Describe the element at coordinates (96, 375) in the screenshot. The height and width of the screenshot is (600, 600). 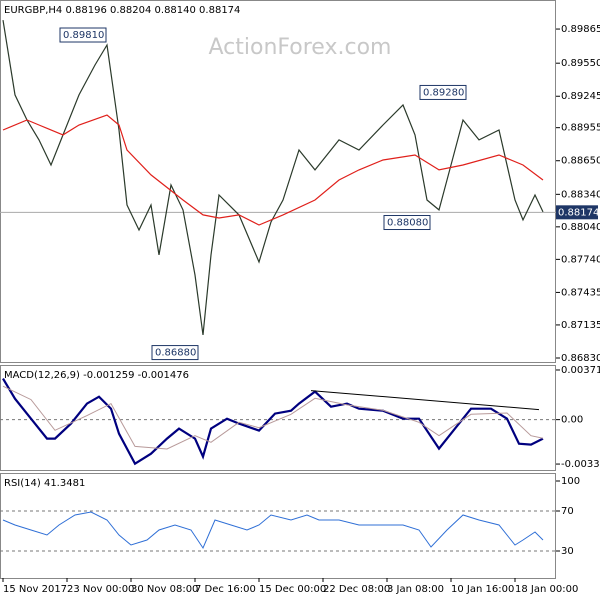
I see `panel-title: MACD(12,26,9) -0.001259 -0.001476` at that location.